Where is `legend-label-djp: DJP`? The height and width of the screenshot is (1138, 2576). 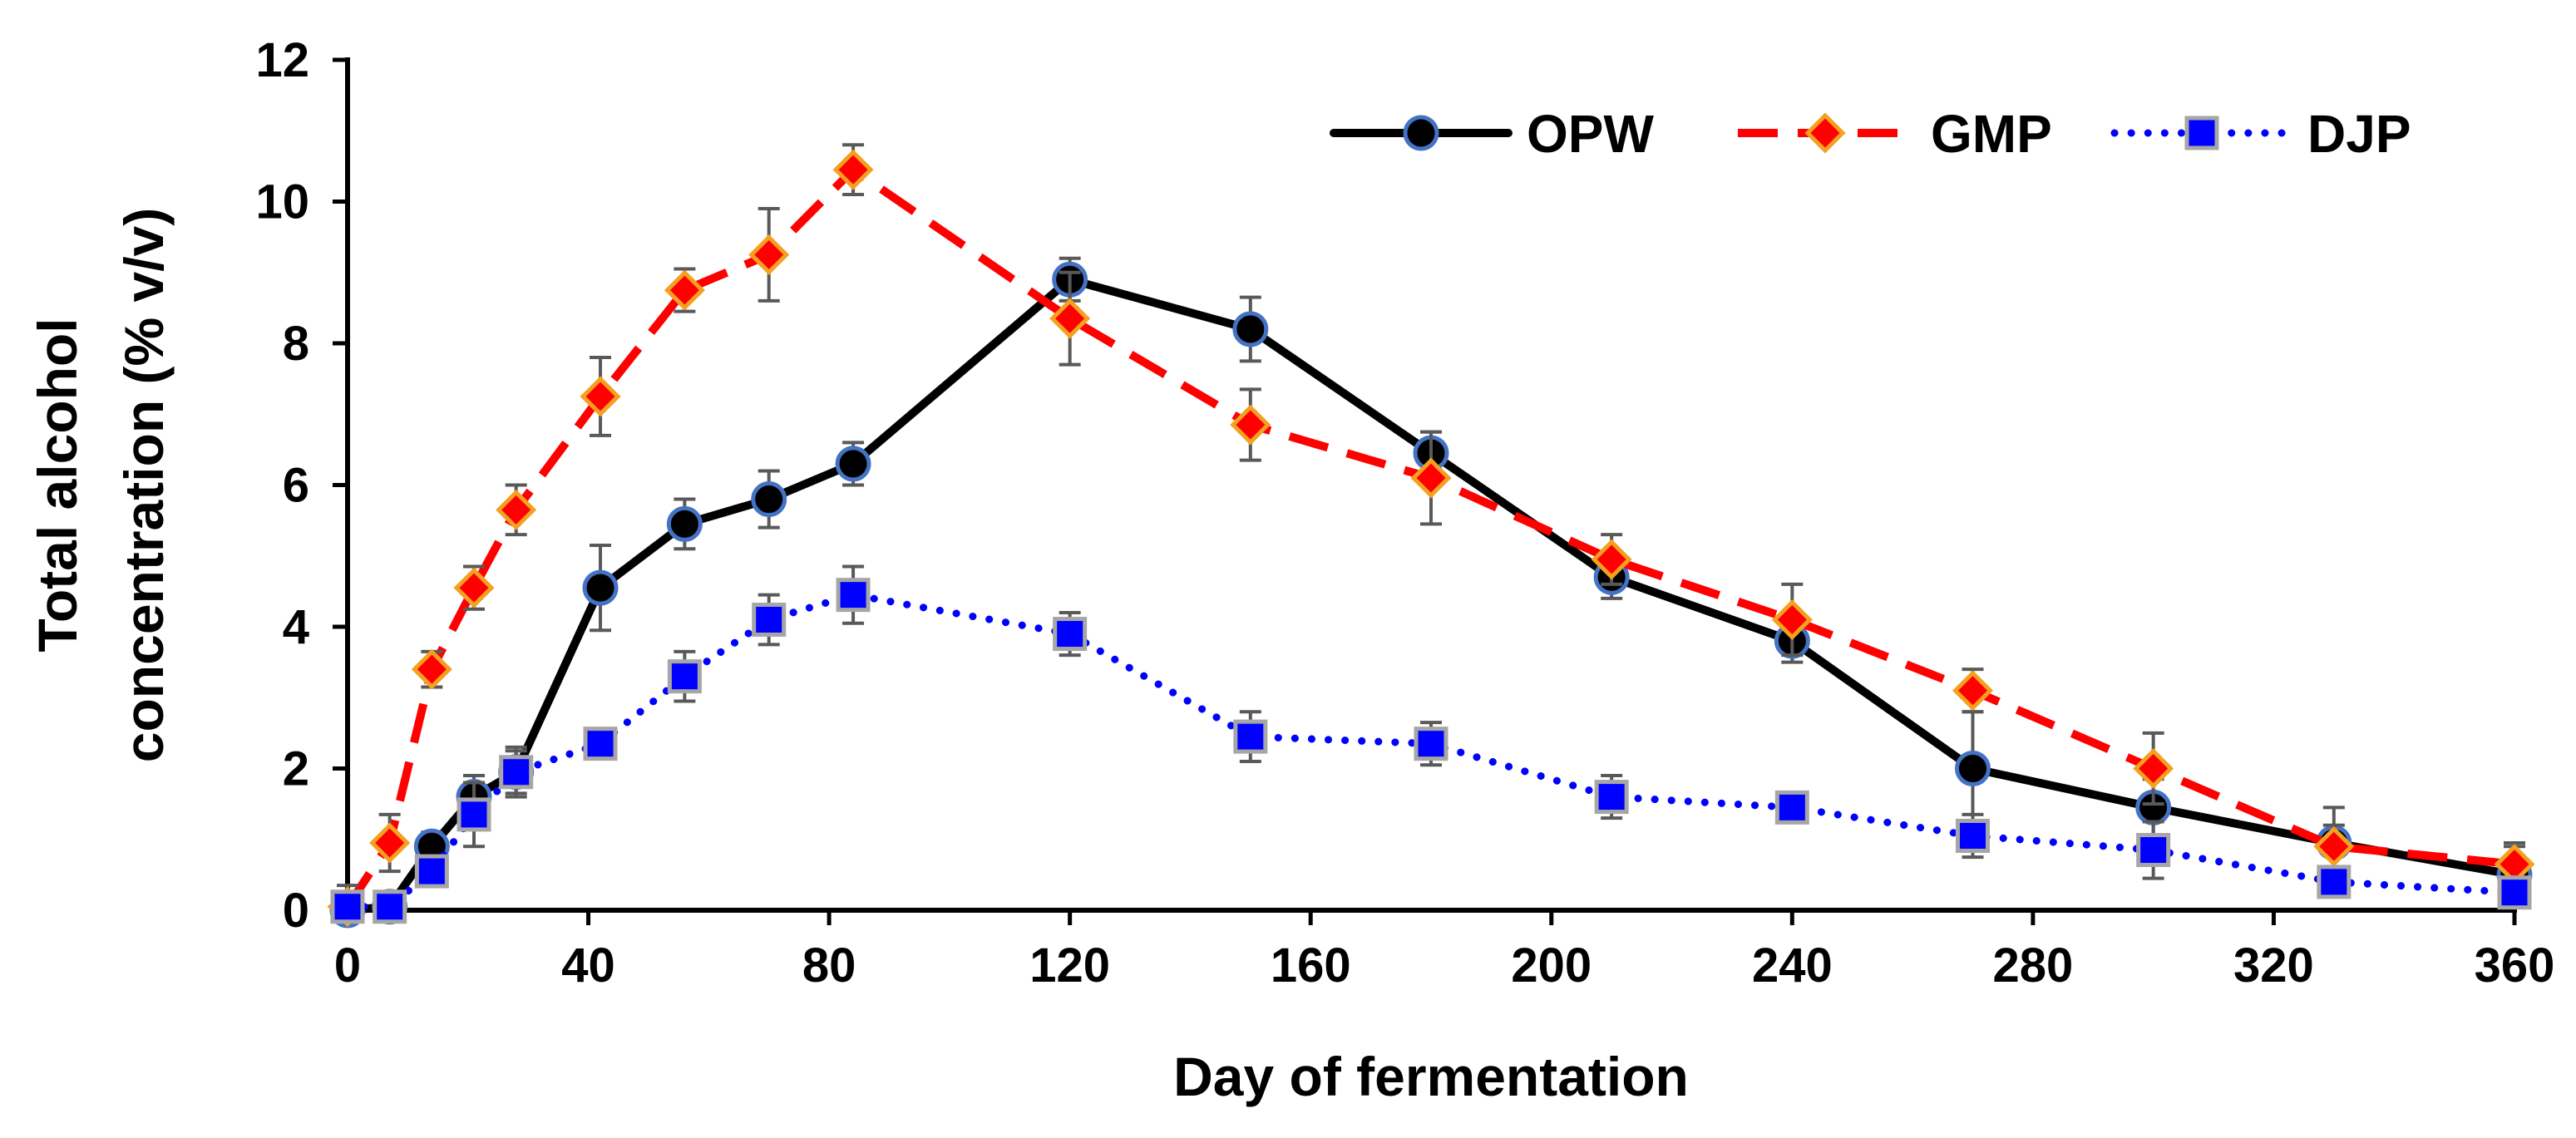
legend-label-djp: DJP is located at coordinates (2359, 134).